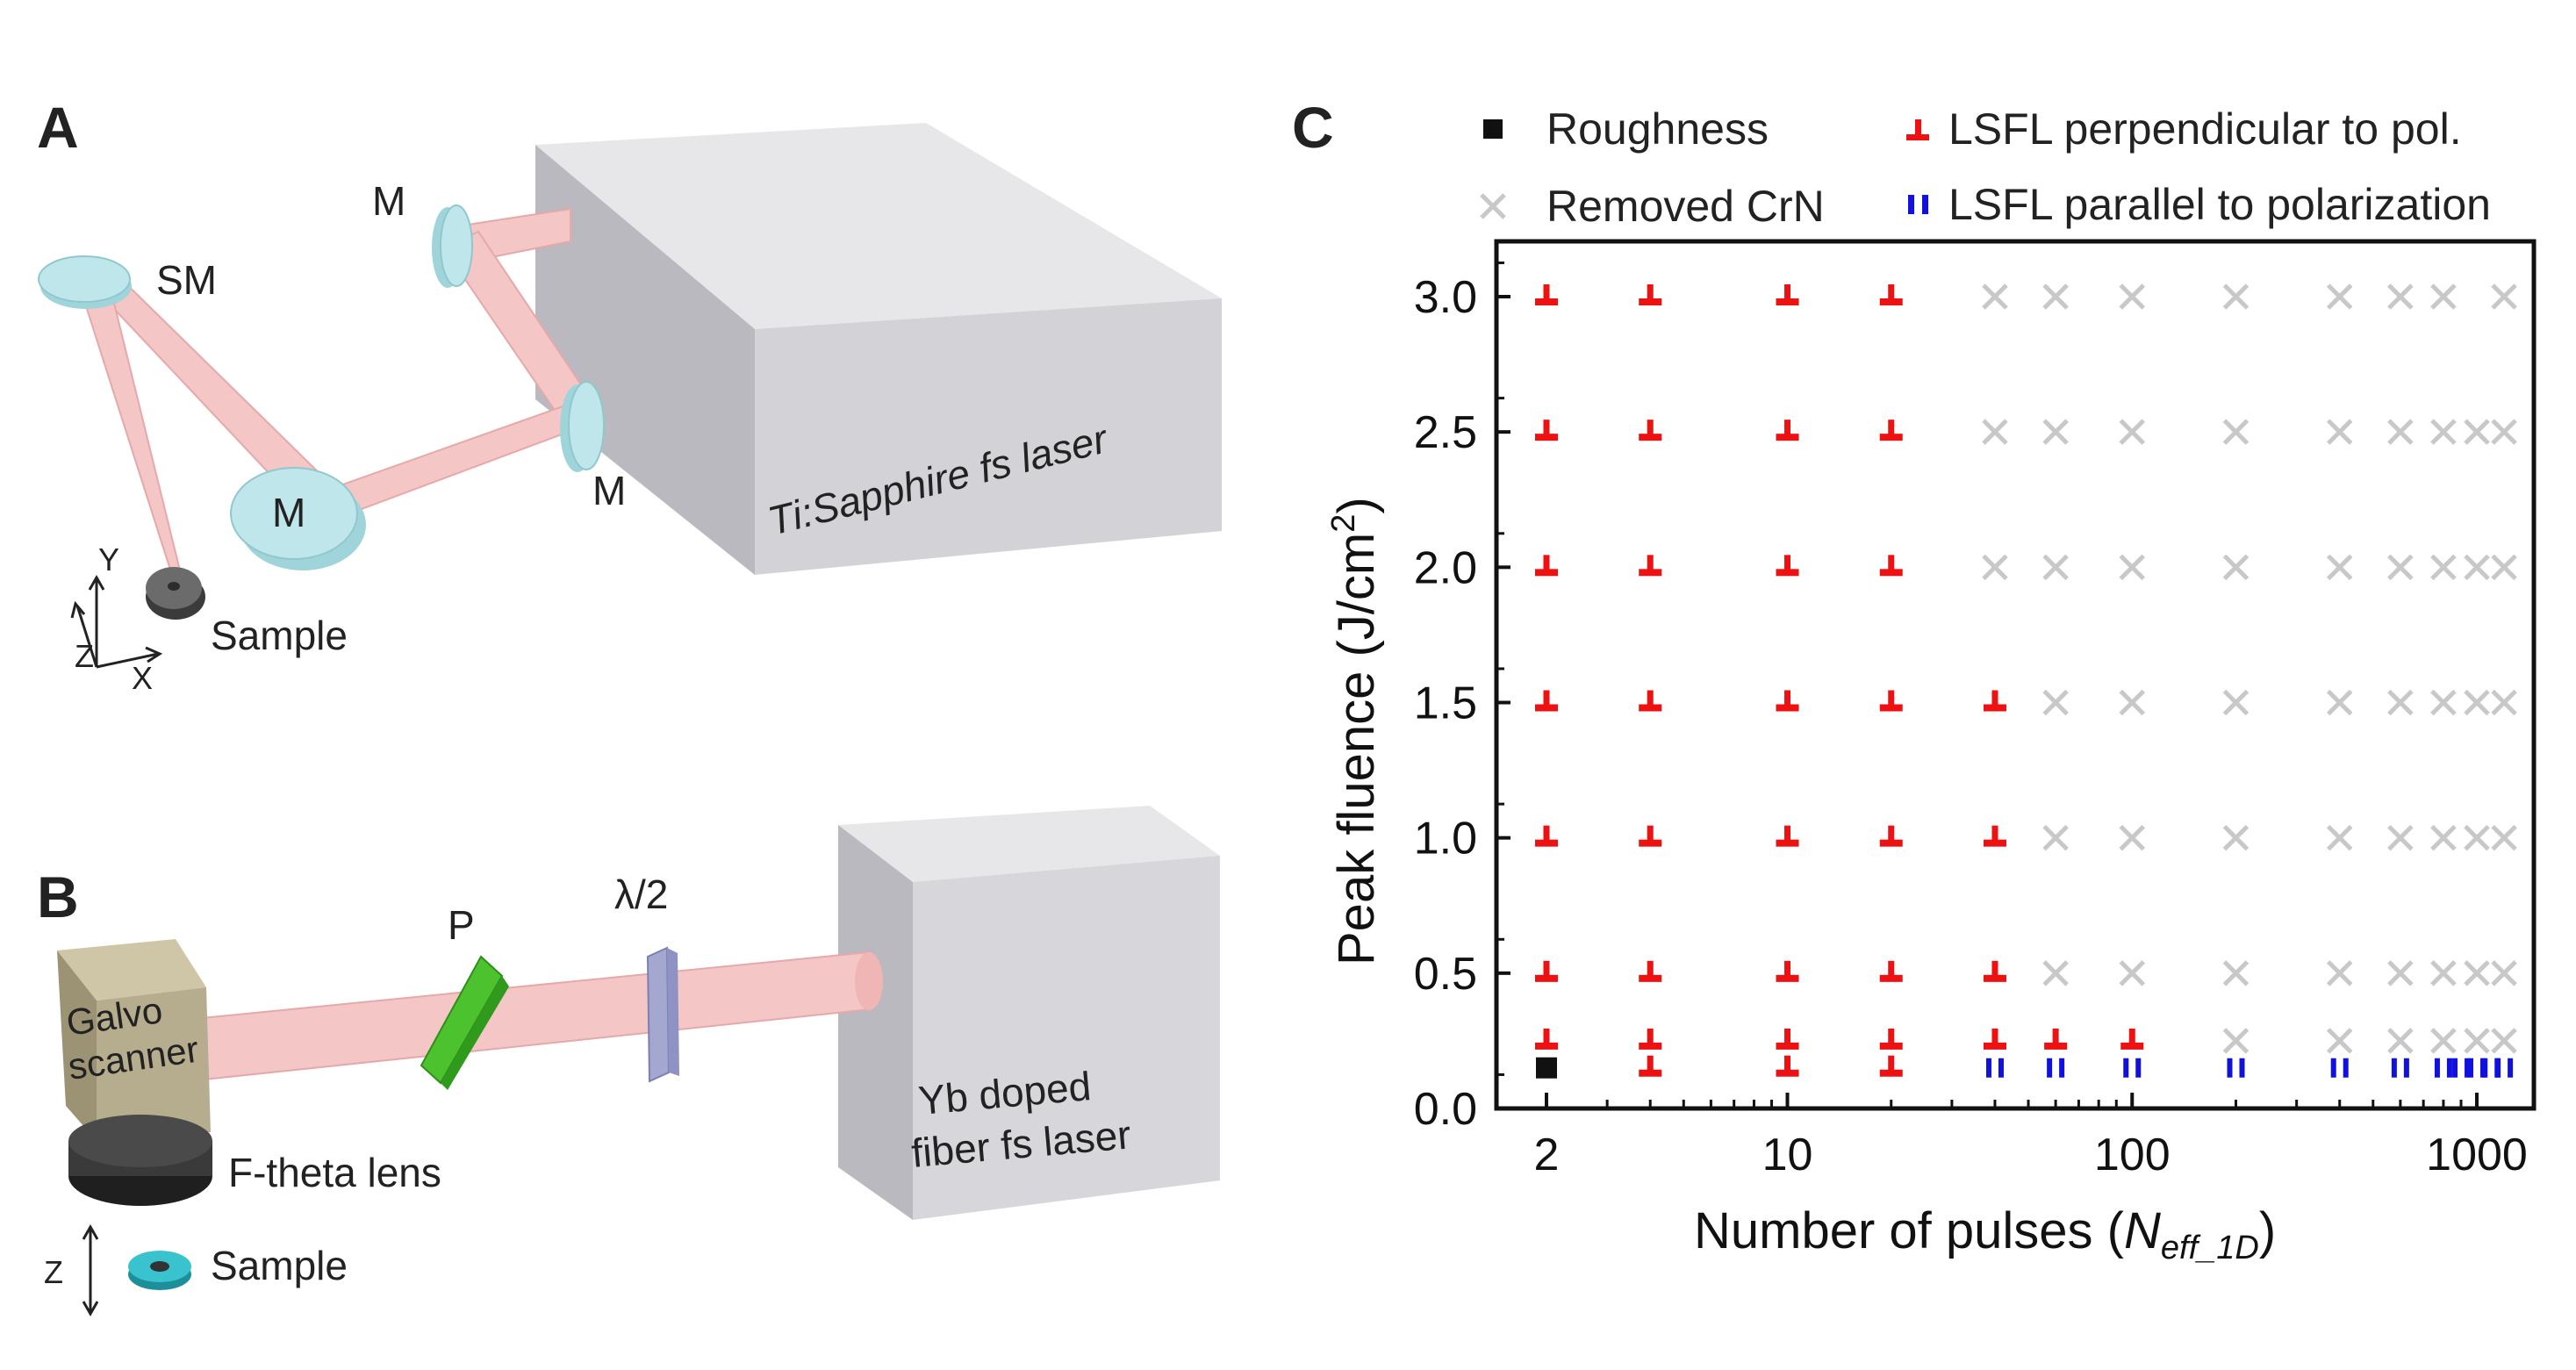 Image resolution: width=2576 pixels, height=1370 pixels. Describe the element at coordinates (279, 635) in the screenshot. I see `label-sample-a: Sample` at that location.